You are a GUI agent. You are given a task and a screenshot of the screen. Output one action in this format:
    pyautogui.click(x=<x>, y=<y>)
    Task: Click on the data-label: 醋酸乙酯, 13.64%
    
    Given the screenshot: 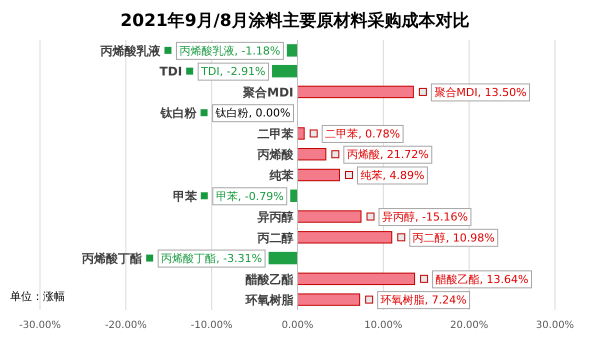 What is the action you would take?
    pyautogui.click(x=482, y=279)
    